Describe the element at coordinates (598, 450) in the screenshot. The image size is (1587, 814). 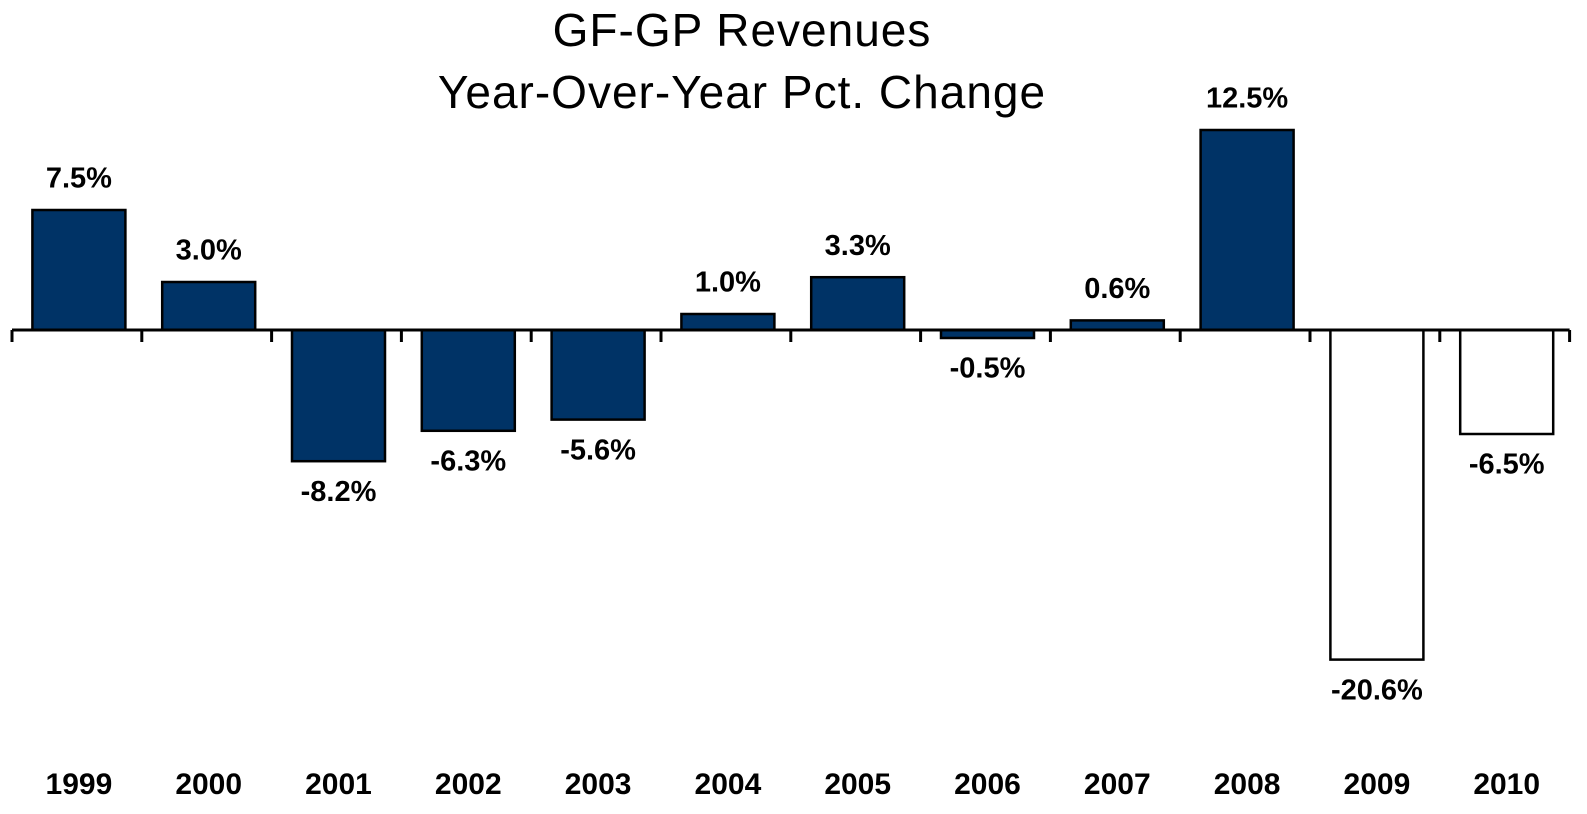
I see `value-label: -5.6%` at that location.